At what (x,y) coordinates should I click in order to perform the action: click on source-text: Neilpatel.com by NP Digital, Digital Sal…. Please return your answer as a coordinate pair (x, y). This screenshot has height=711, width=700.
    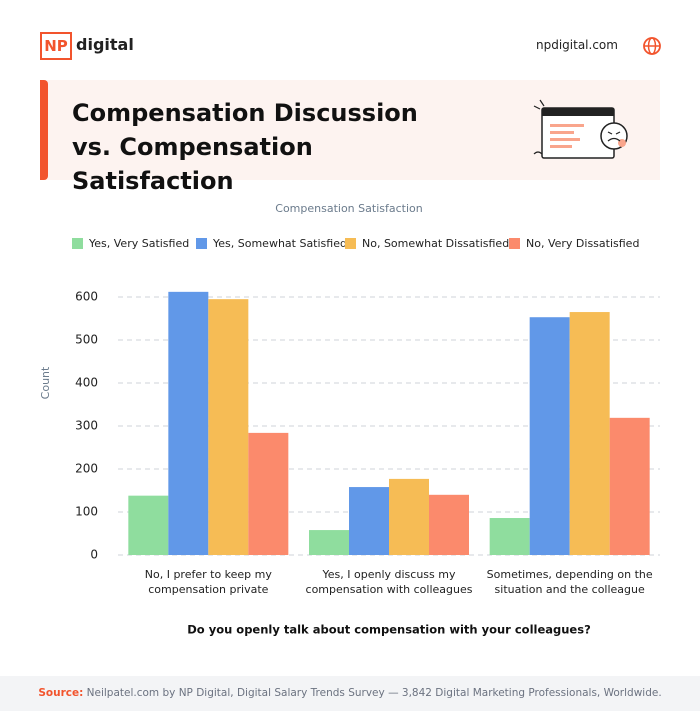
    Looking at the image, I should click on (374, 693).